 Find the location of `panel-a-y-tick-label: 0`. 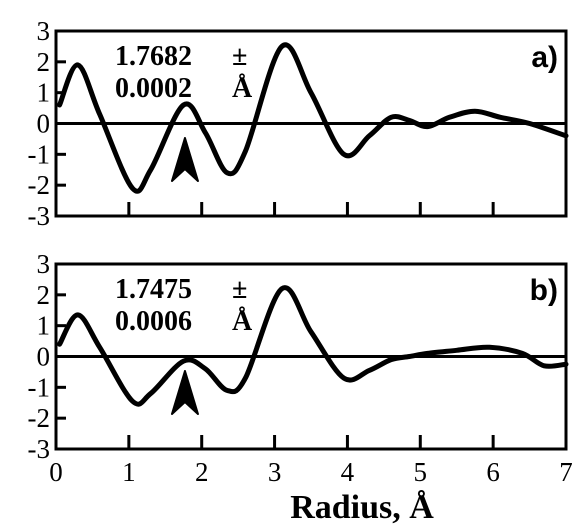

panel-a-y-tick-label: 0 is located at coordinates (44, 124).